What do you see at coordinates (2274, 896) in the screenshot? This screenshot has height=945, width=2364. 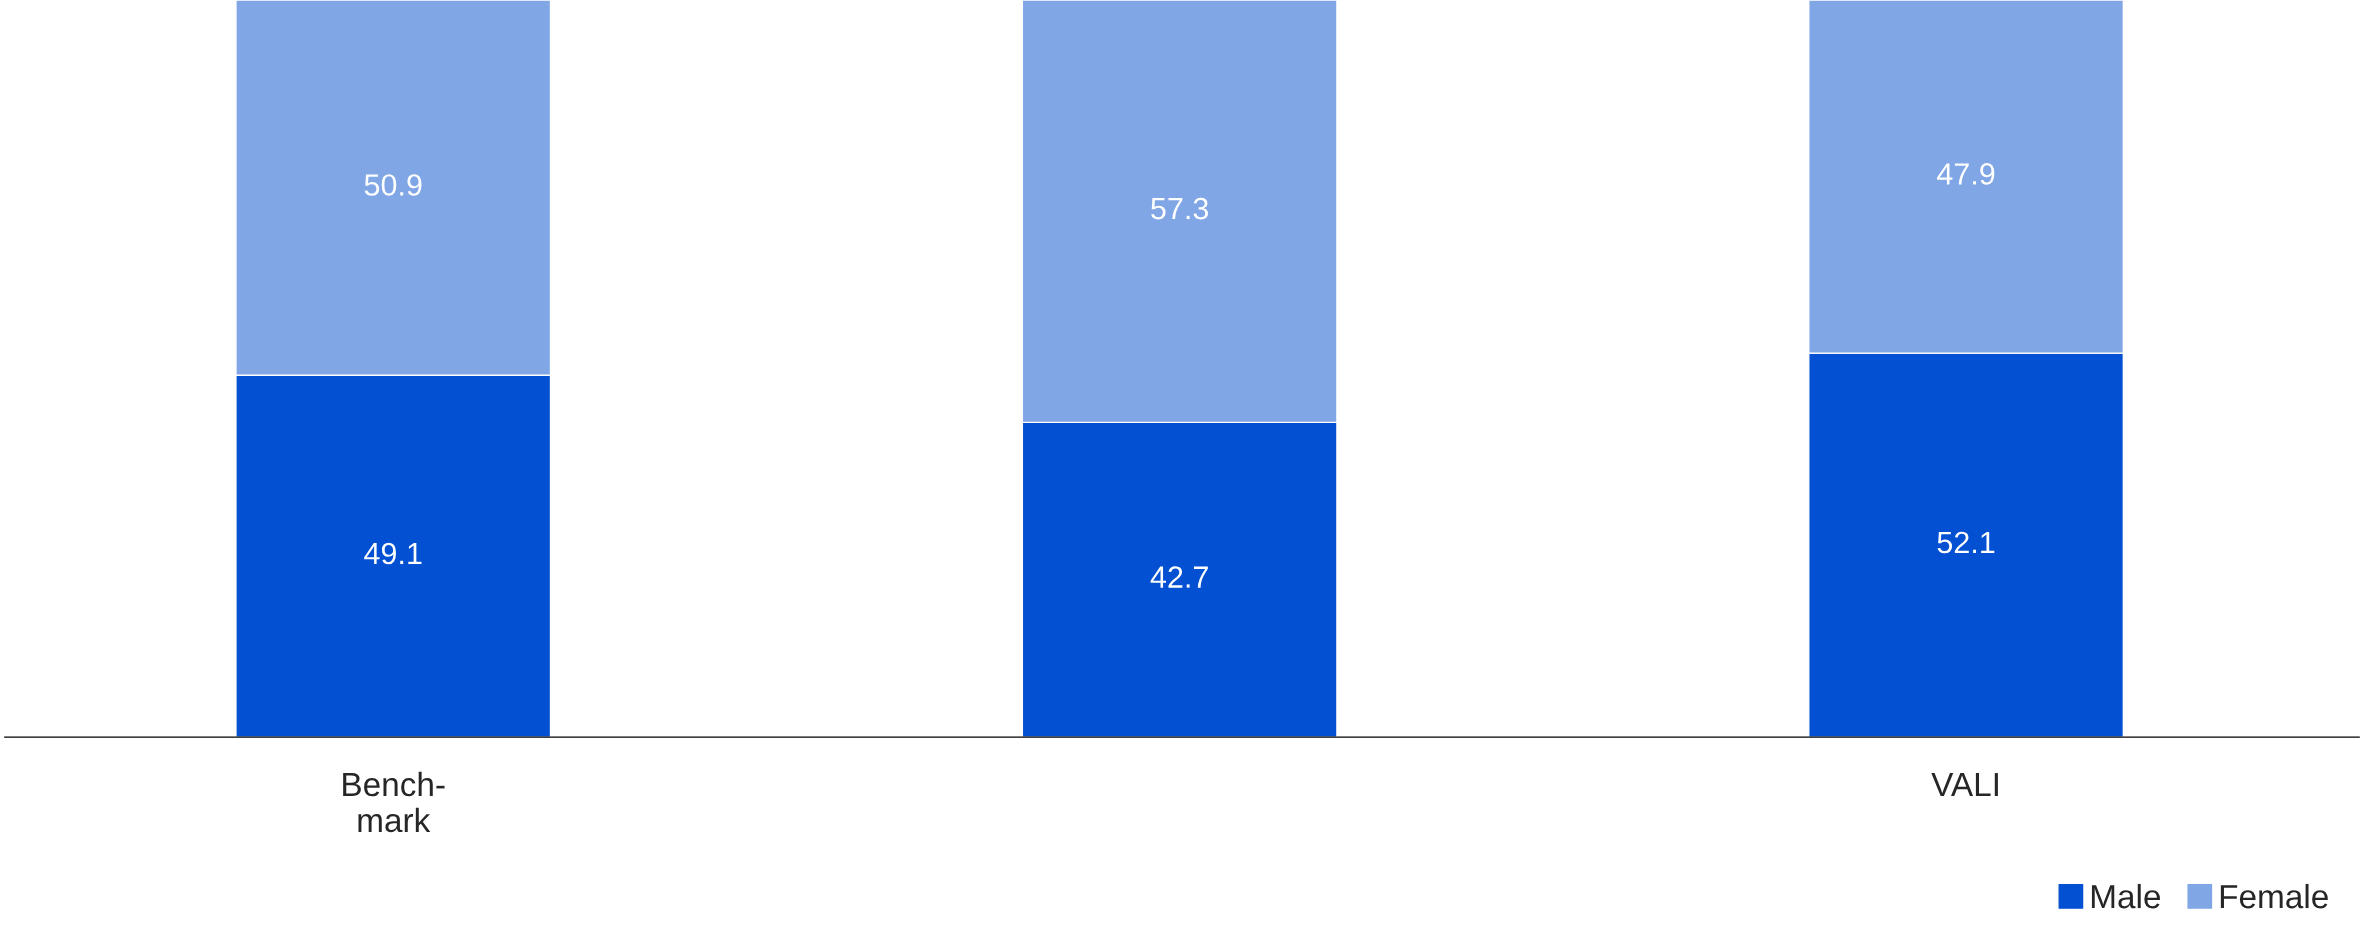 I see `legend-label: Female` at bounding box center [2274, 896].